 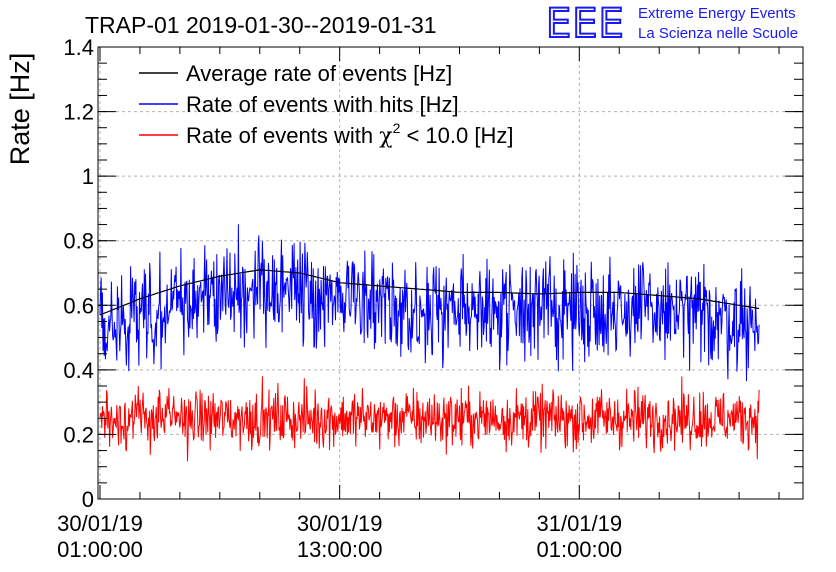 I want to click on y-tick-label: 0.2, so click(x=78, y=434).